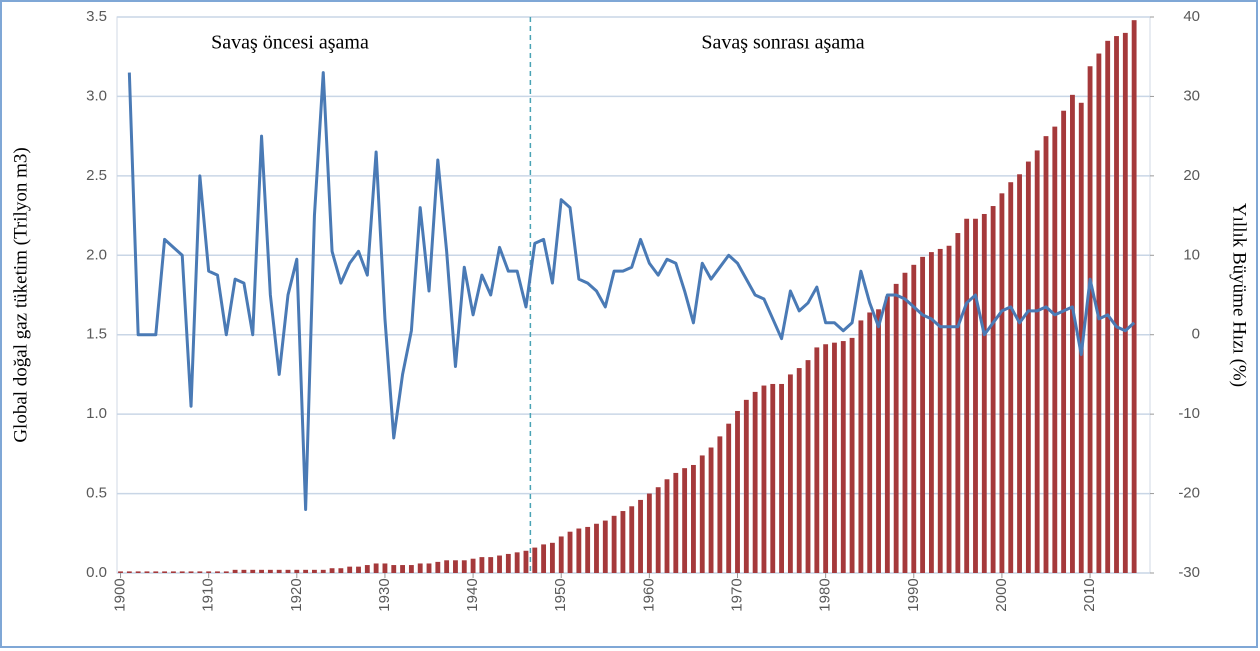 The image size is (1260, 651). I want to click on x-tick-label: 1970, so click(736, 594).